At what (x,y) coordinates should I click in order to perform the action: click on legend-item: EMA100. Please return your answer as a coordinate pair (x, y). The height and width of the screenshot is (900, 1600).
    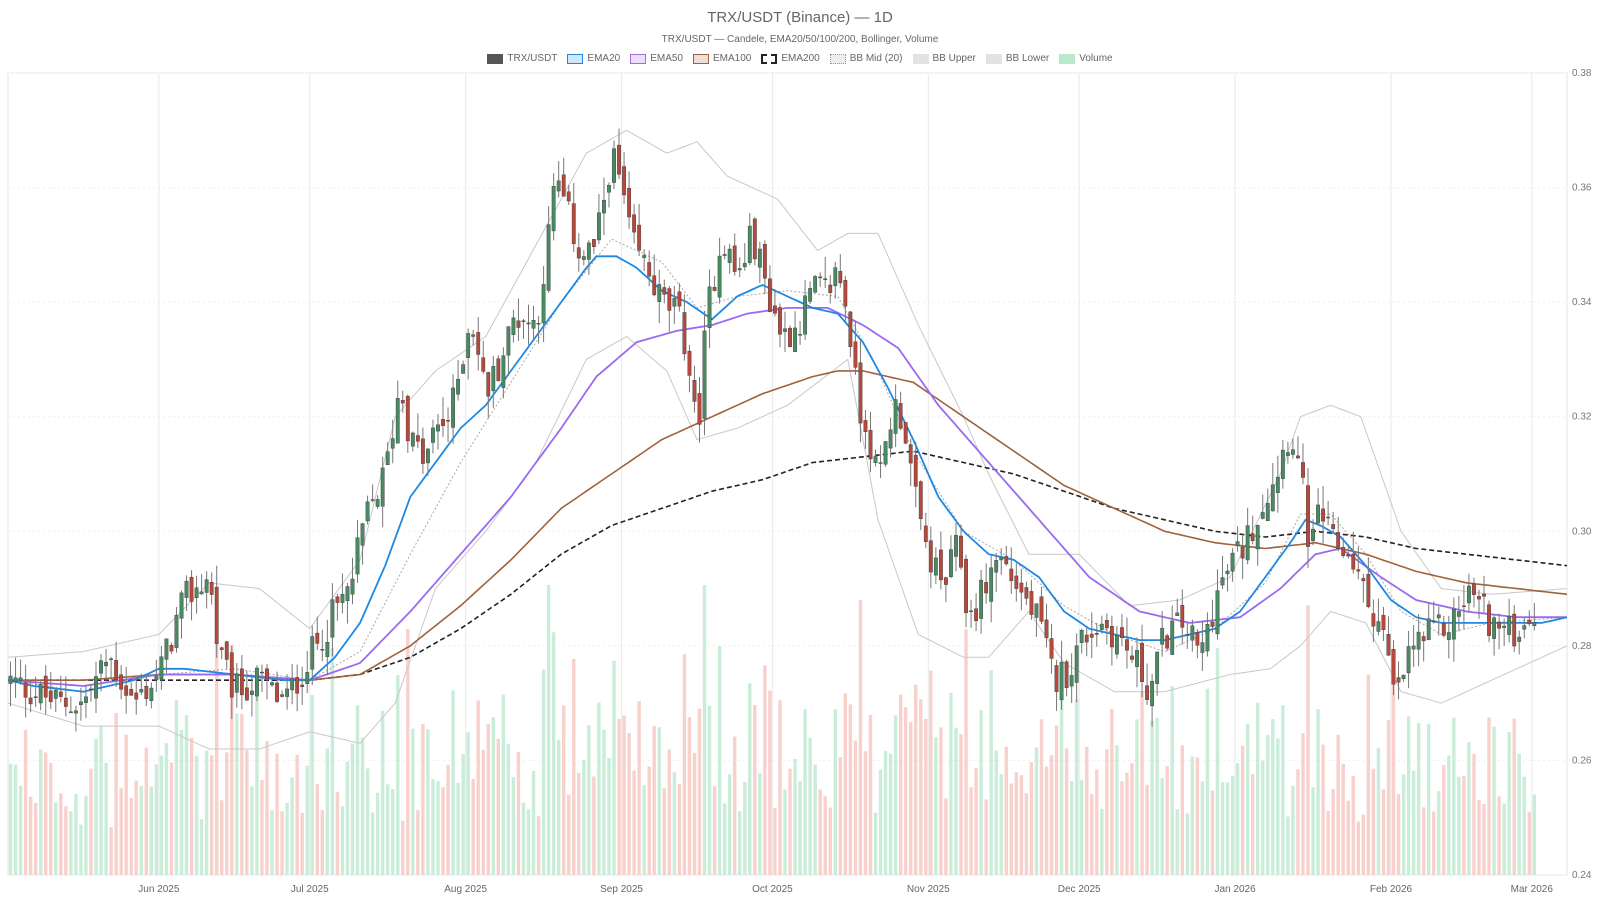
    Looking at the image, I should click on (722, 58).